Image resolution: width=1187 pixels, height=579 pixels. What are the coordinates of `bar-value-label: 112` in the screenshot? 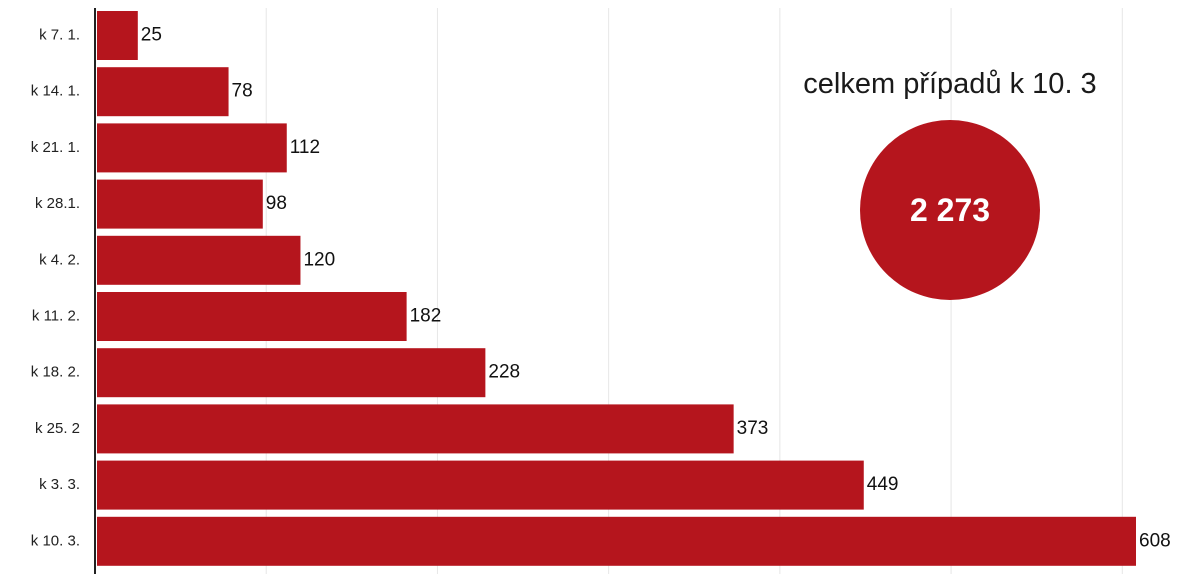 It's located at (305, 147).